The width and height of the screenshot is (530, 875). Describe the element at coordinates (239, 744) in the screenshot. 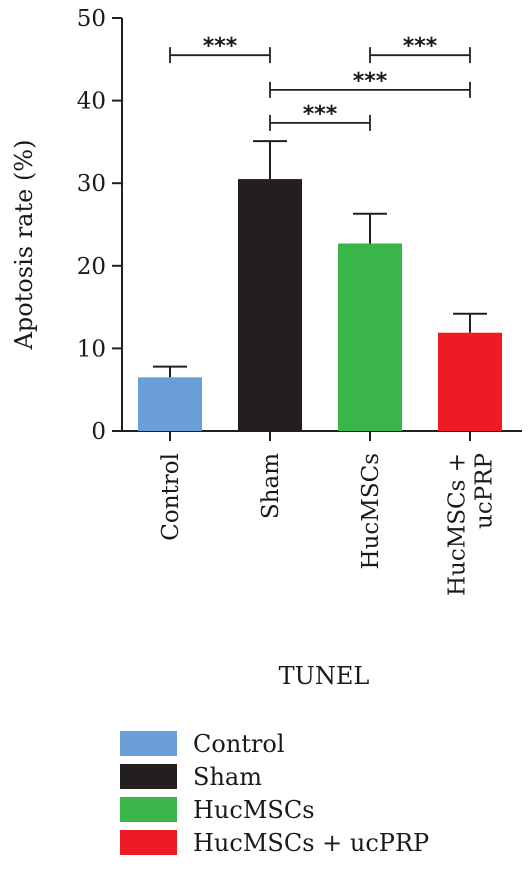

I see `legend-label: Control` at that location.